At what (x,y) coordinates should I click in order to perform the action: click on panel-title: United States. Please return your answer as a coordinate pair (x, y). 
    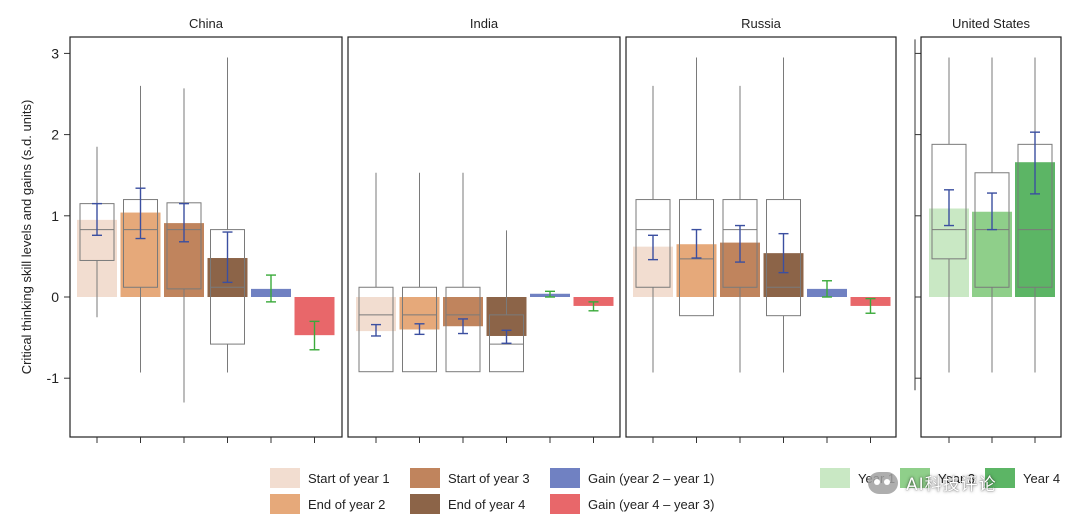
    Looking at the image, I should click on (991, 23).